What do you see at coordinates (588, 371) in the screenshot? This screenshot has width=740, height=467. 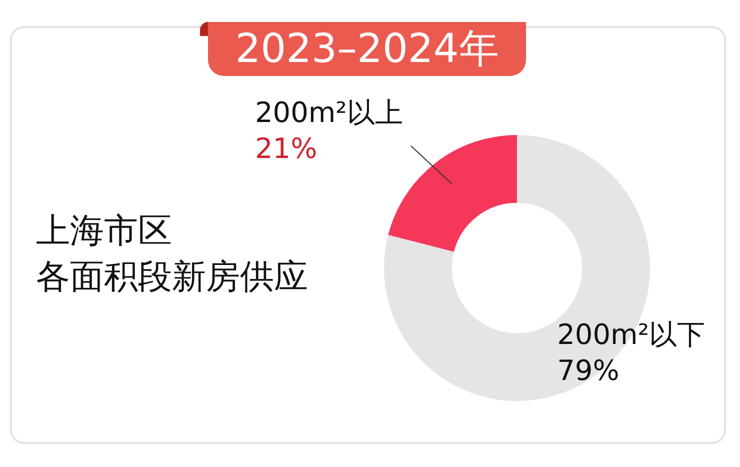 I see `data-label: 79%` at bounding box center [588, 371].